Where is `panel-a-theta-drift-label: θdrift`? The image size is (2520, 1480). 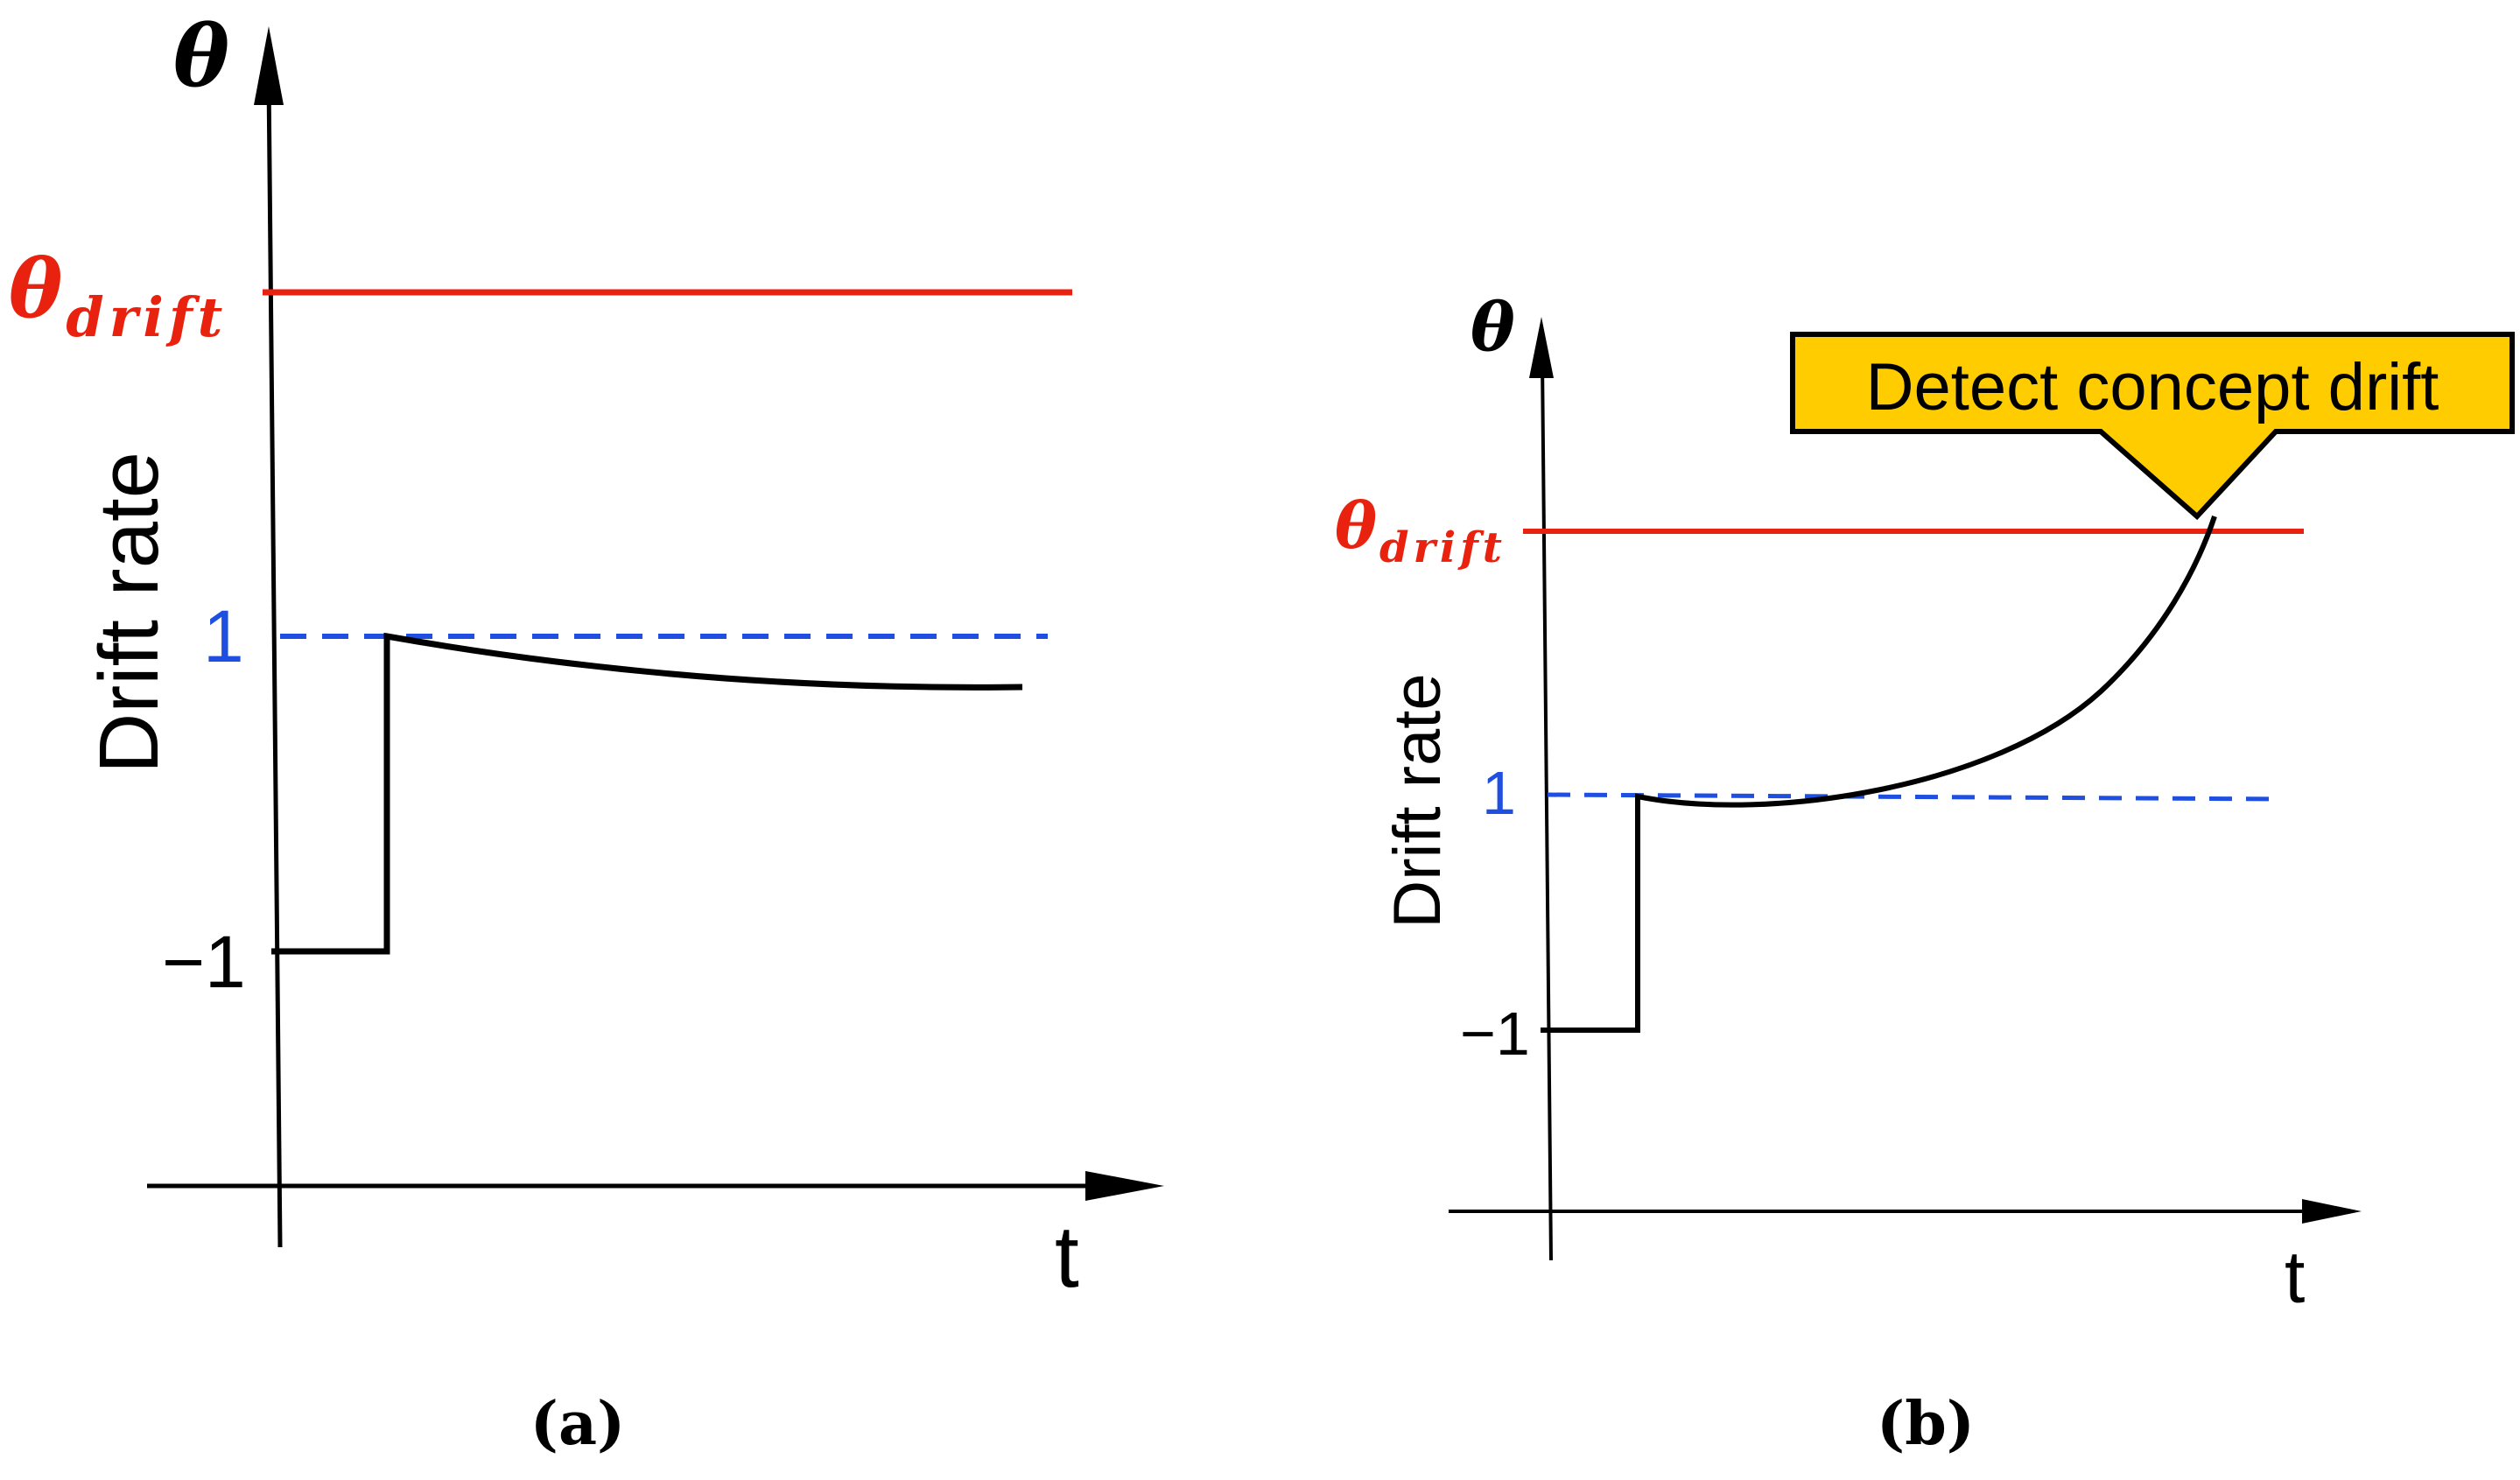 panel-a-theta-drift-label: θdrift is located at coordinates (118, 295).